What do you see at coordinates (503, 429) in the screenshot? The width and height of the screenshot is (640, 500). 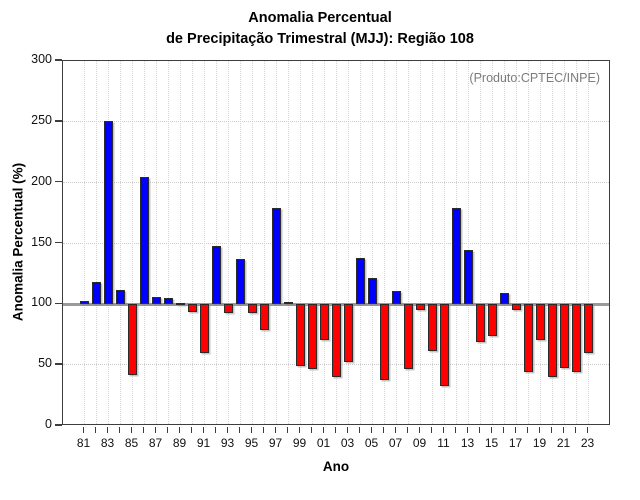 I see `x-tick-2016` at bounding box center [503, 429].